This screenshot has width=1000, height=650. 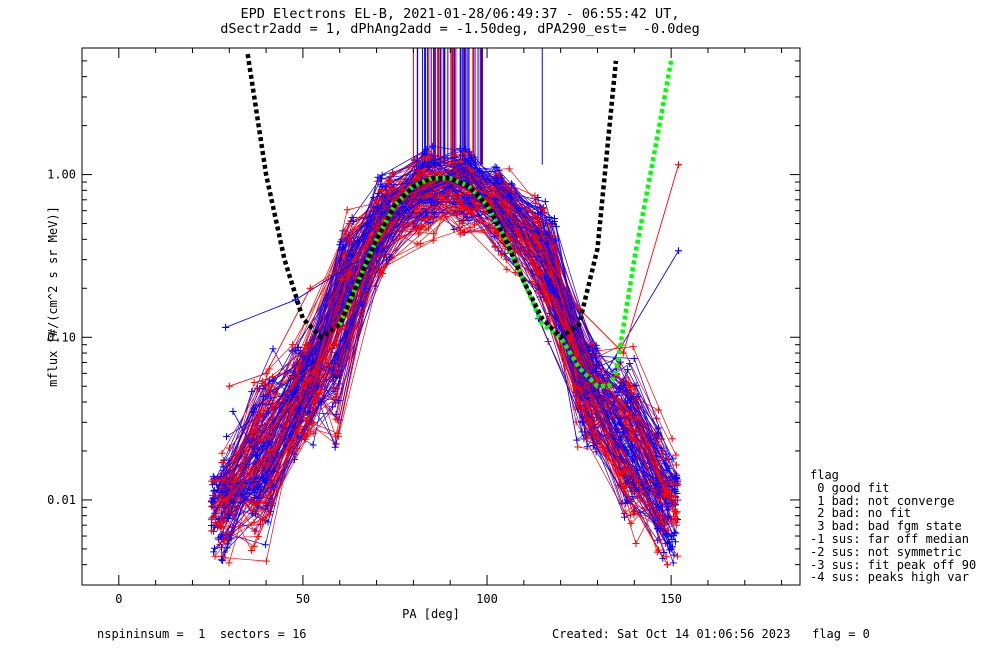 I want to click on legend-item: 2 bad: no fit, so click(x=861, y=513).